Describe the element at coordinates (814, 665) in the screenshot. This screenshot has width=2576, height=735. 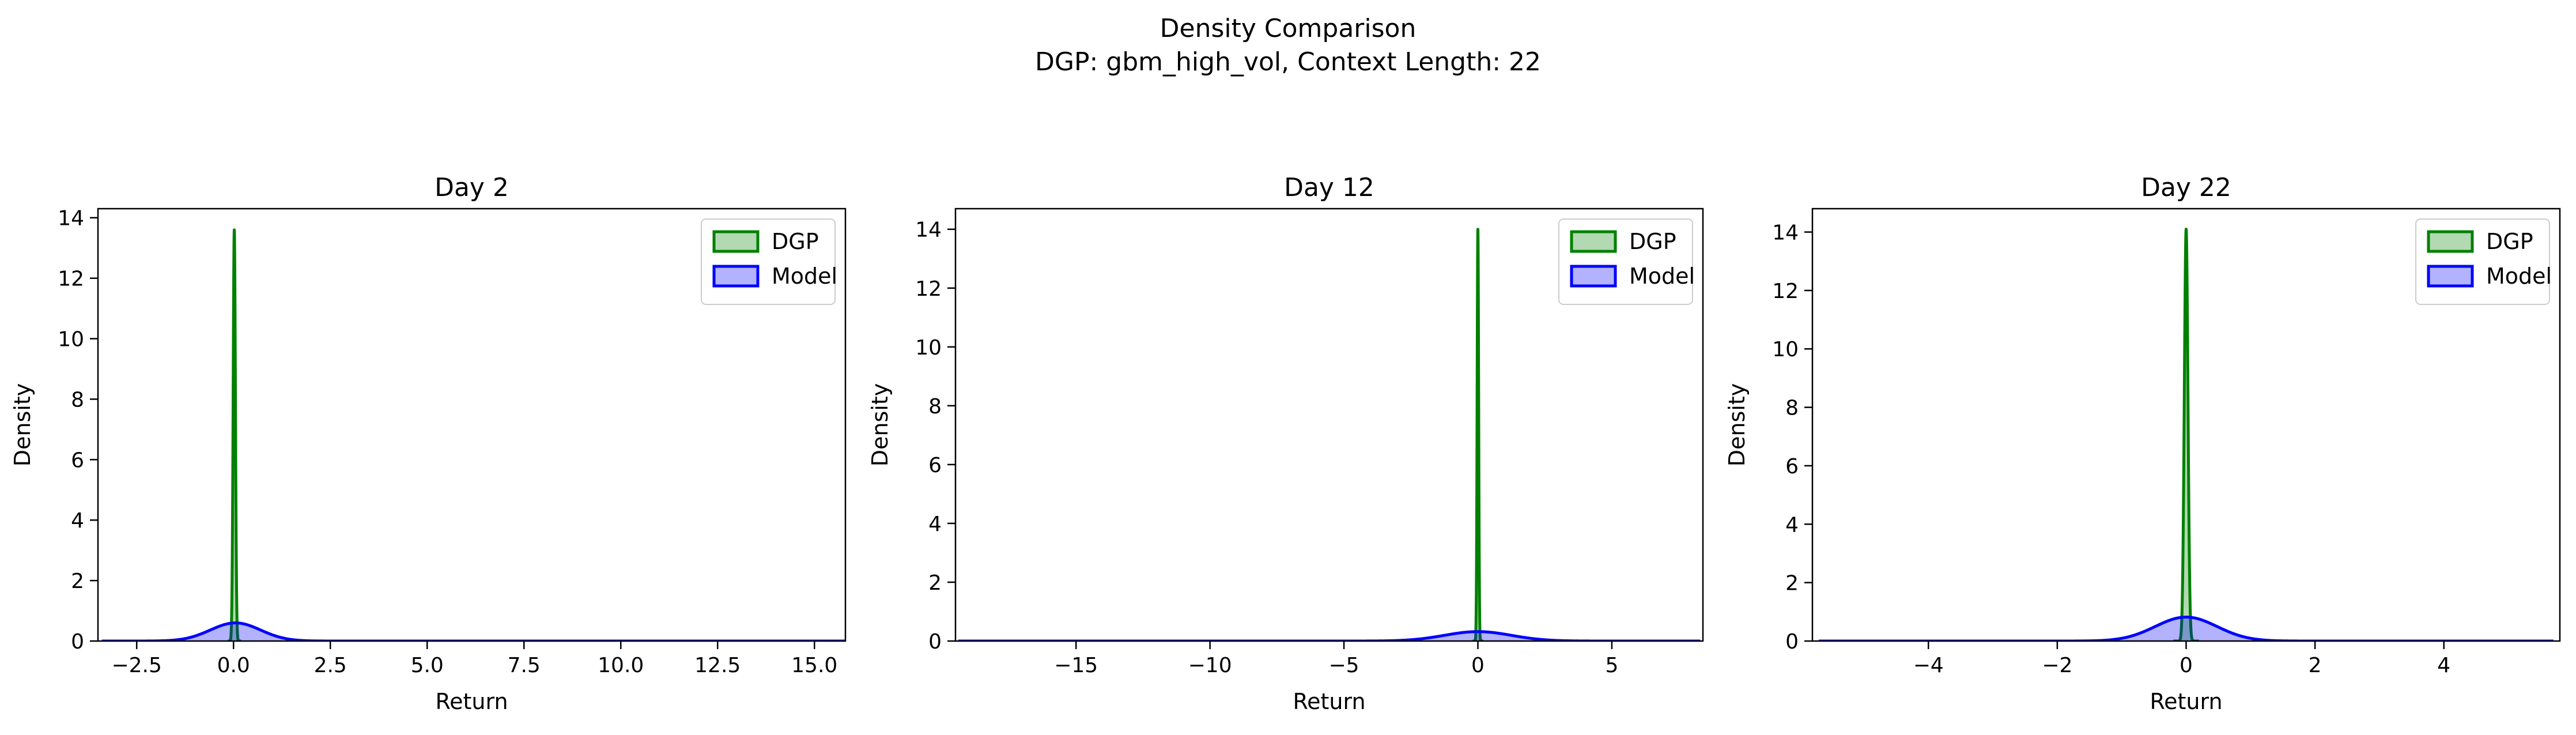
I see `x-tick-label: 15.0` at that location.